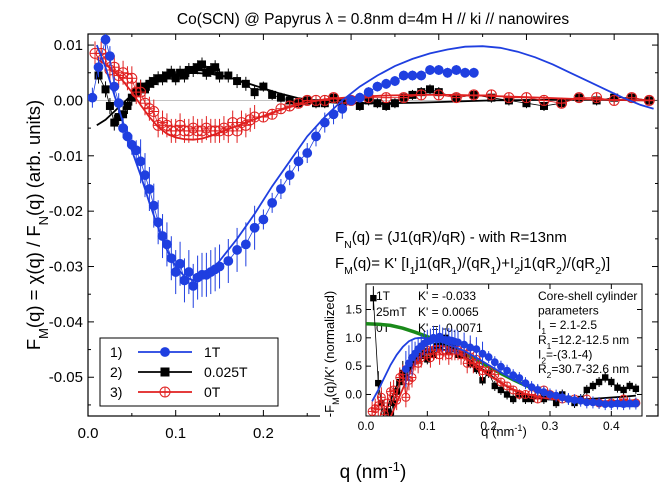 This screenshot has width=661, height=487. I want to click on x-tick-label: 0.2, so click(263, 433).